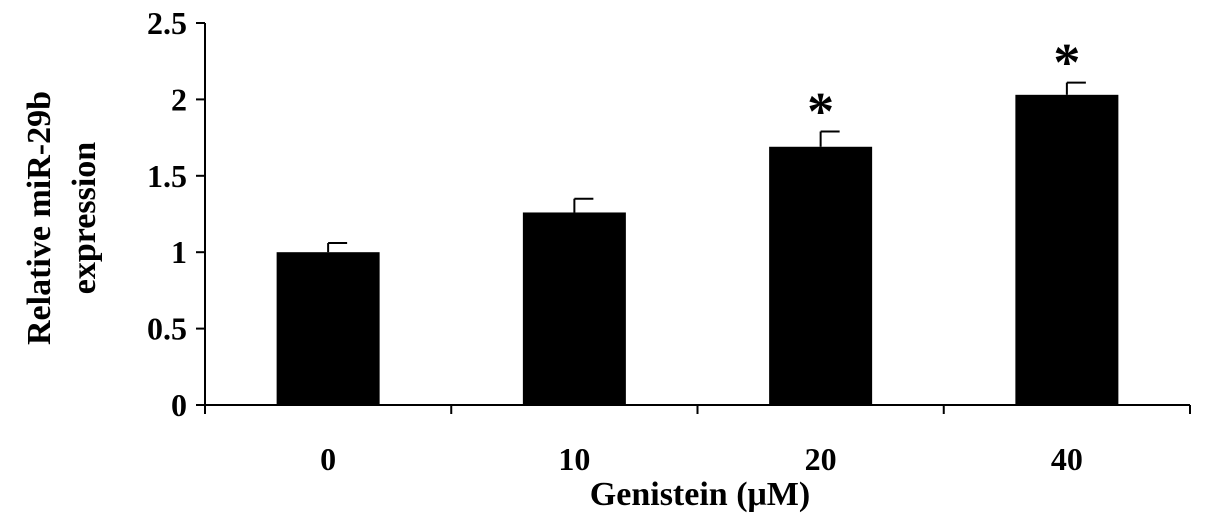  Describe the element at coordinates (821, 459) in the screenshot. I see `x-tick-label: 20` at that location.